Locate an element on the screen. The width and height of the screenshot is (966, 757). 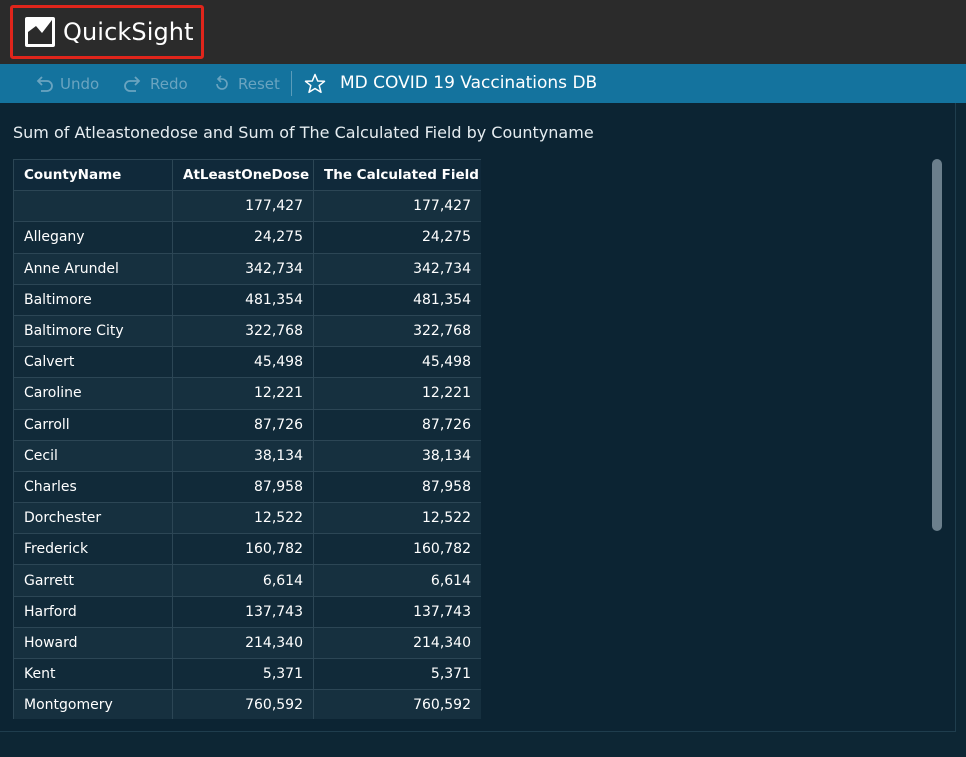
county-name-cell is located at coordinates (93, 206).